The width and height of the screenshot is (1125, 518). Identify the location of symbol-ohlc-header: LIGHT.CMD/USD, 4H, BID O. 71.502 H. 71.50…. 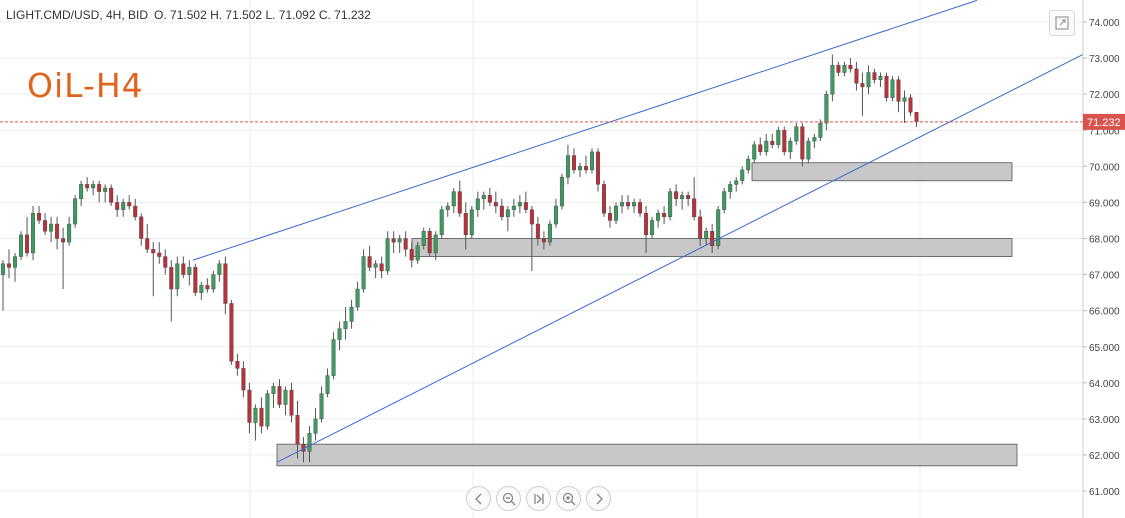
(191, 15).